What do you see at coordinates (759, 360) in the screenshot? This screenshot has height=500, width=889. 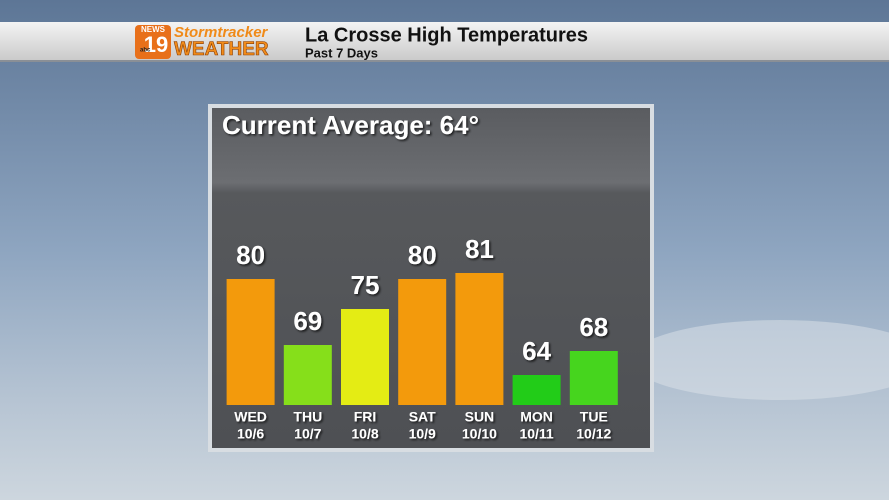 I see `cloud` at bounding box center [759, 360].